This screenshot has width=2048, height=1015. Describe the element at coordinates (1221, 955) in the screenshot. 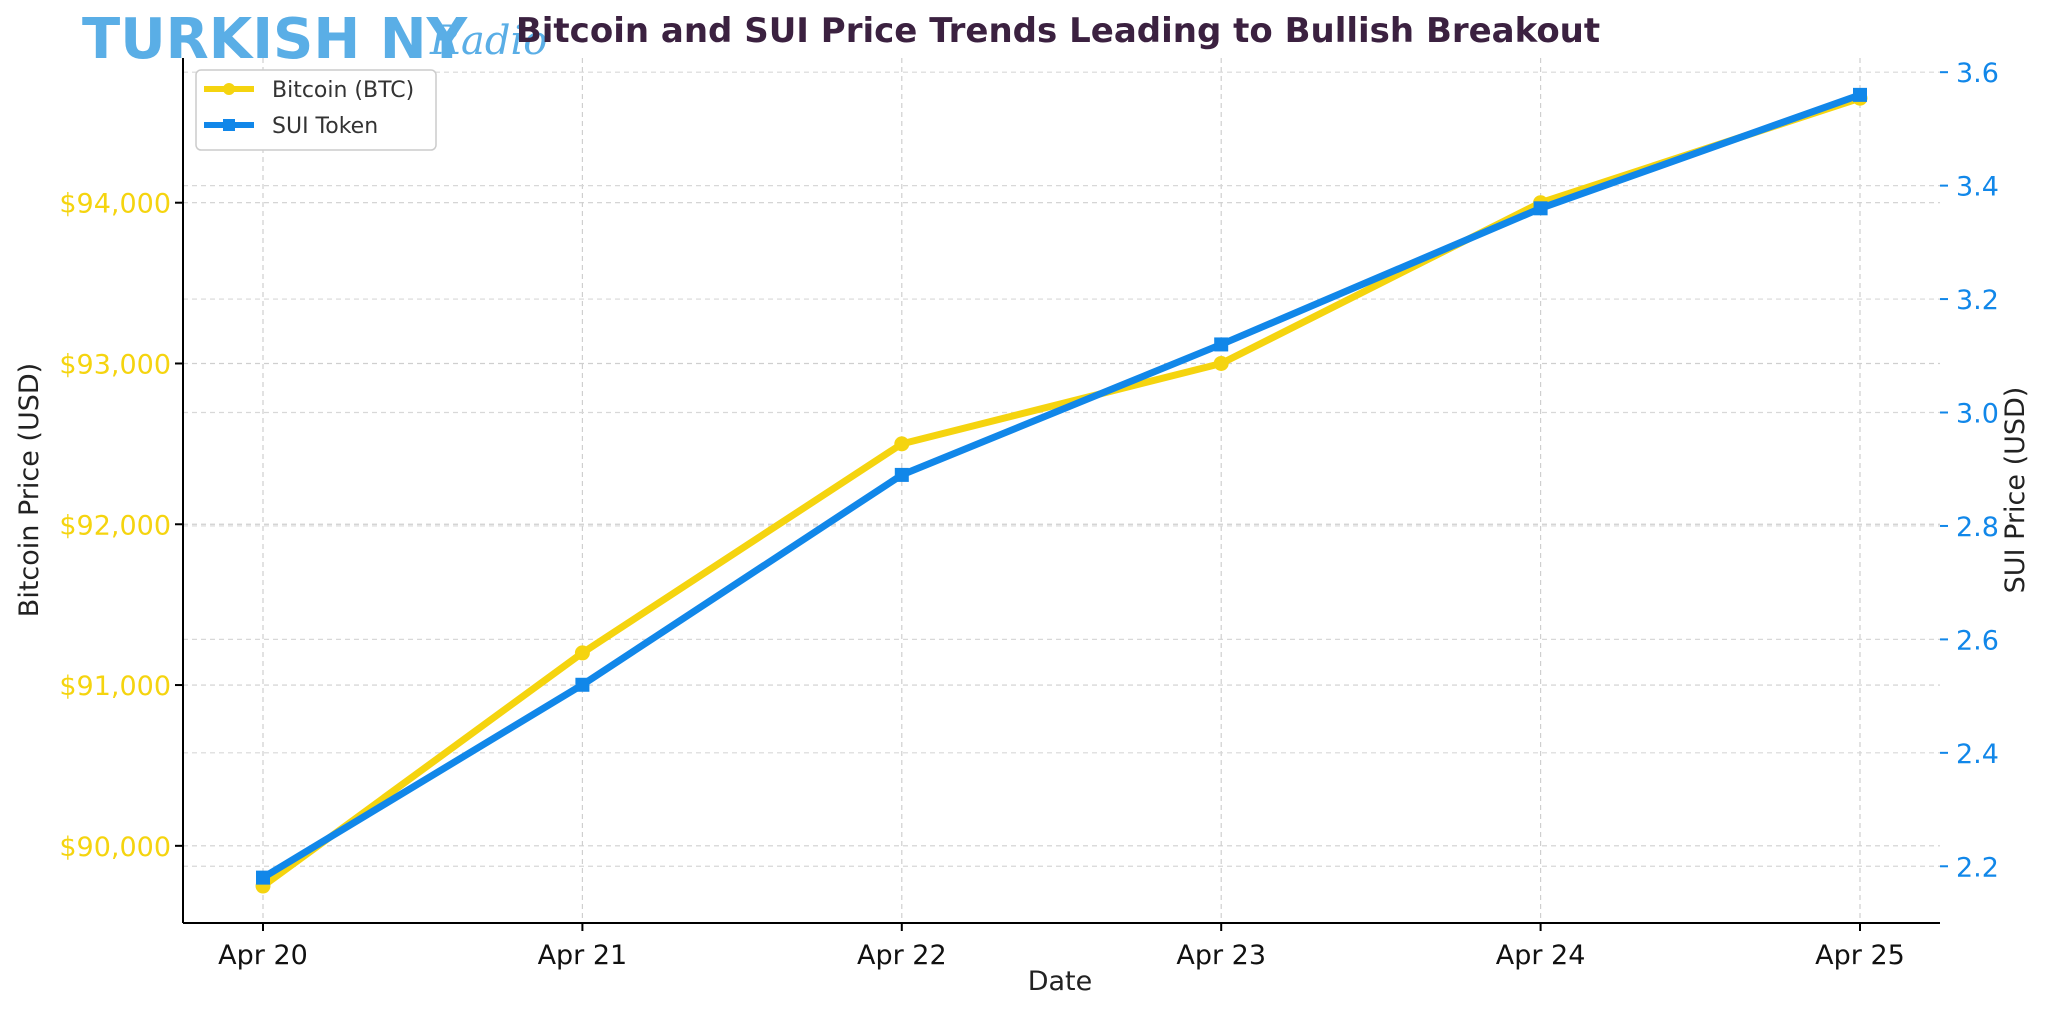

I see `x-tick-label-3: Apr 23` at that location.